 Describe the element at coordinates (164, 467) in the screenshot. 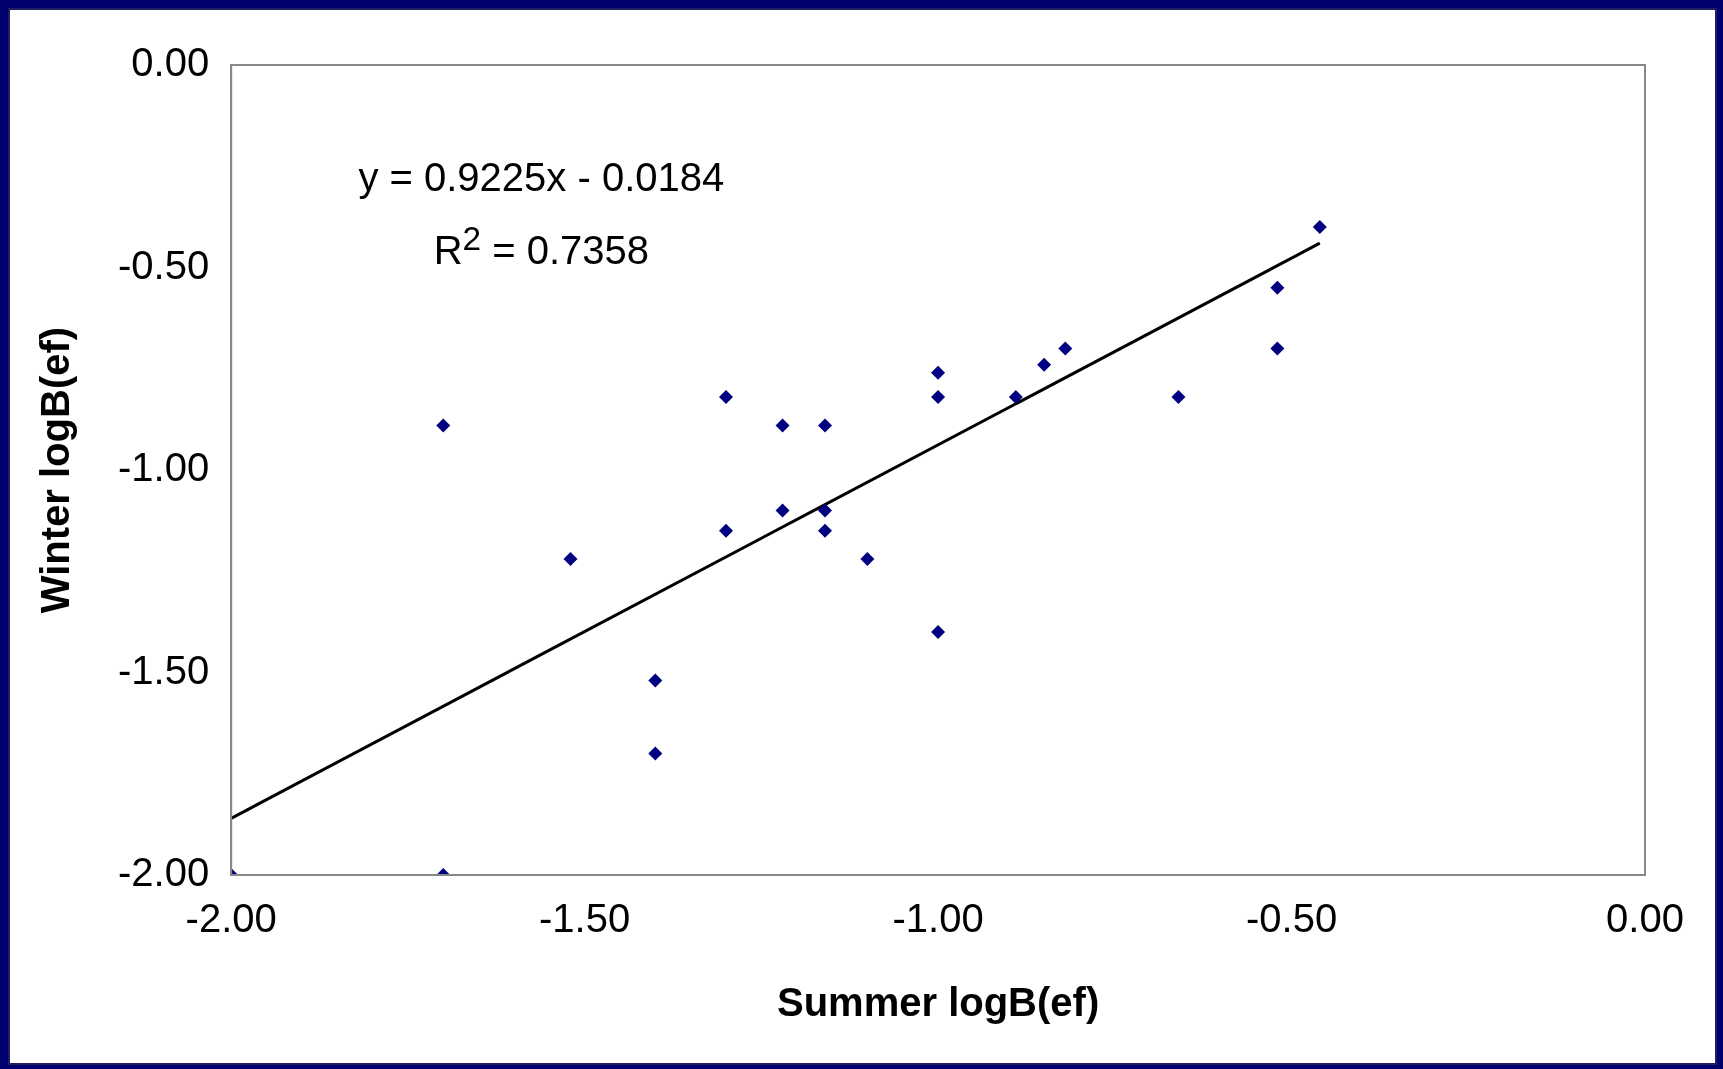

I see `y-tick-label: -1.00` at that location.